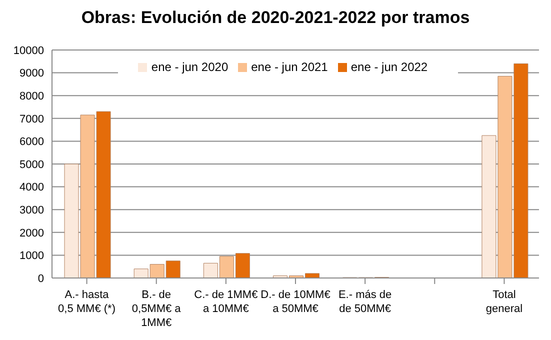 The height and width of the screenshot is (340, 551). I want to click on x-tick-label: E.- más de de 50MM€, so click(365, 302).